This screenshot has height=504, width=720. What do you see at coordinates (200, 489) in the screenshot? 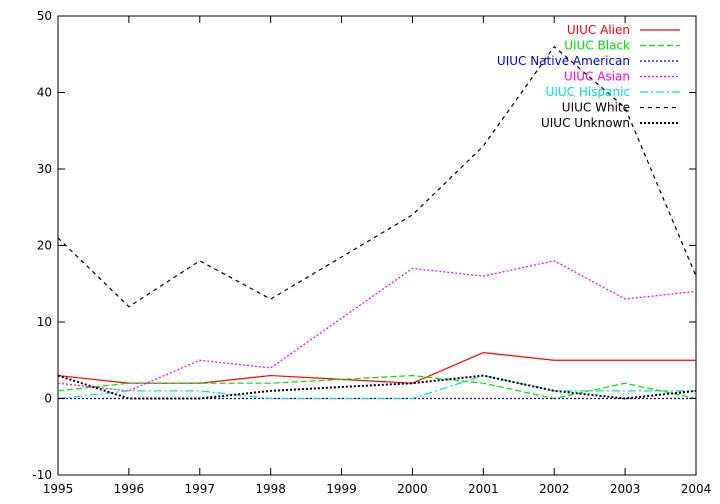
I see `x-tick-label: 1997` at bounding box center [200, 489].